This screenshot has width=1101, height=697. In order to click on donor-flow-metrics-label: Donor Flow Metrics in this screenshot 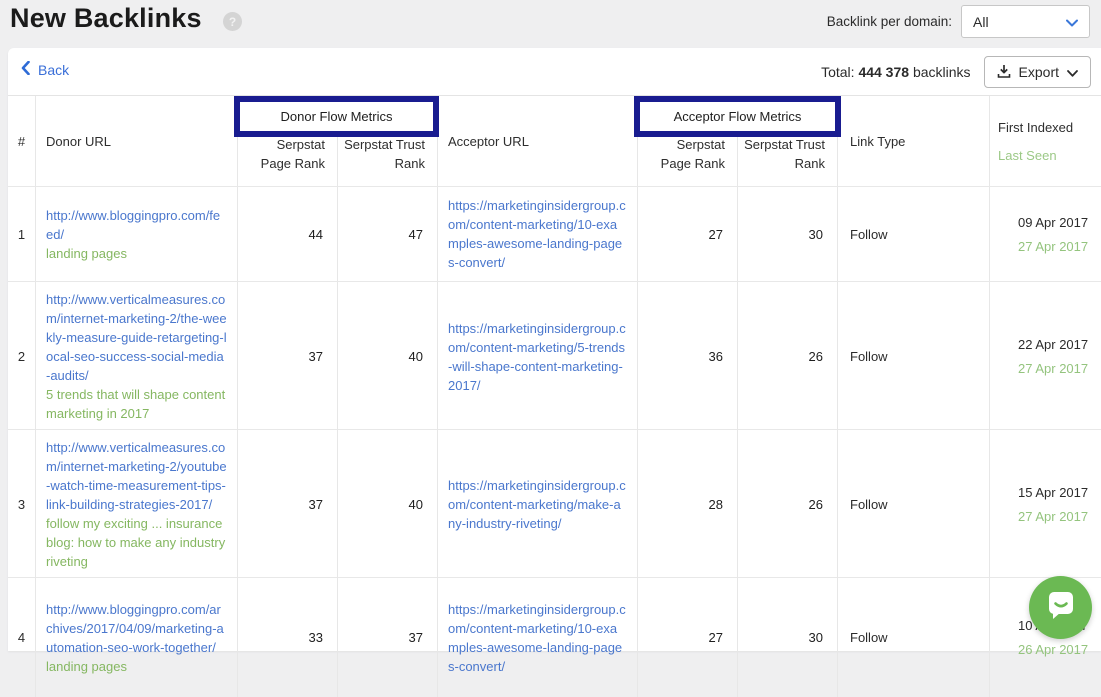, I will do `click(336, 116)`.